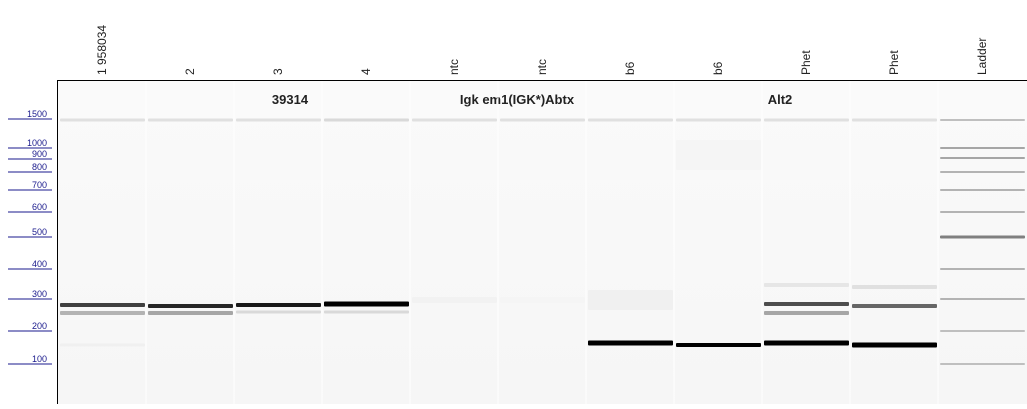  Describe the element at coordinates (39, 359) in the screenshot. I see `marker-label: 100` at that location.